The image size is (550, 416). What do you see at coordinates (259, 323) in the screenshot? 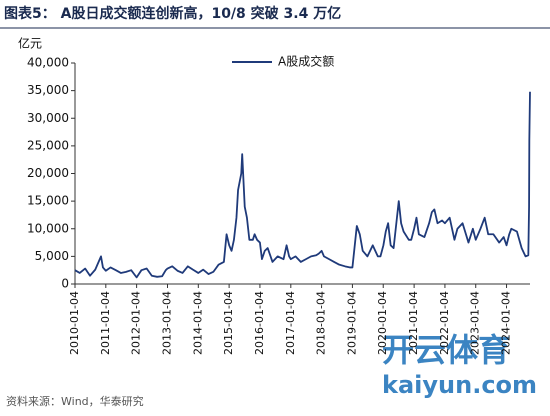
I see `x-tick-label: 2016-01-04` at bounding box center [259, 323].